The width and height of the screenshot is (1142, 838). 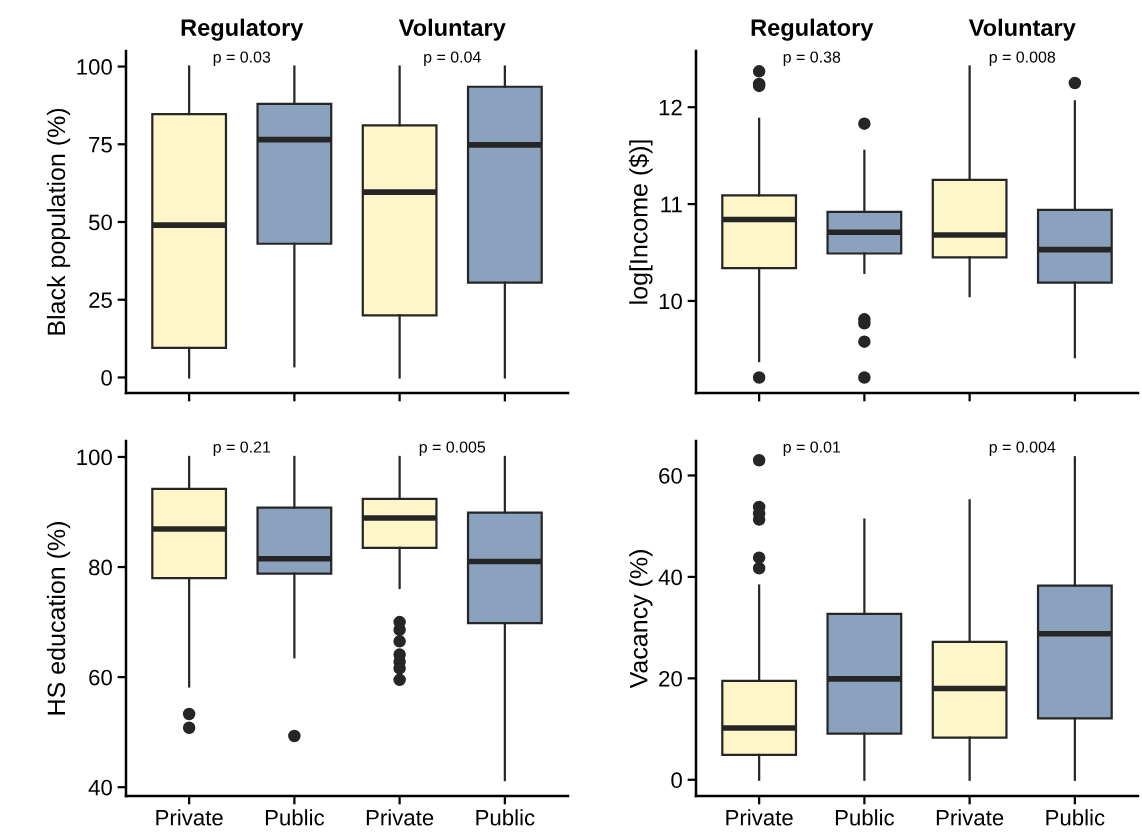 What do you see at coordinates (242, 58) in the screenshot?
I see `annotation: p = 0.03` at bounding box center [242, 58].